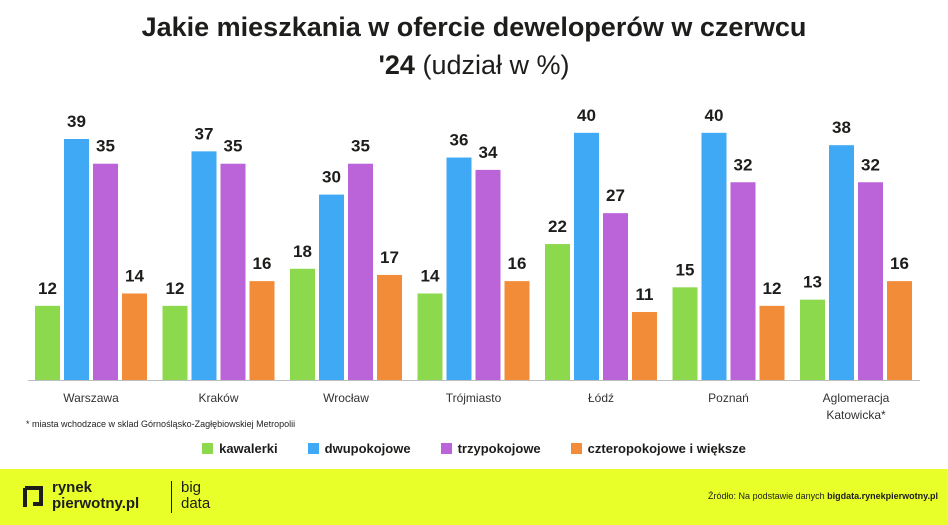 The height and width of the screenshot is (525, 948). Describe the element at coordinates (389, 257) in the screenshot. I see `data-label: 17` at that location.